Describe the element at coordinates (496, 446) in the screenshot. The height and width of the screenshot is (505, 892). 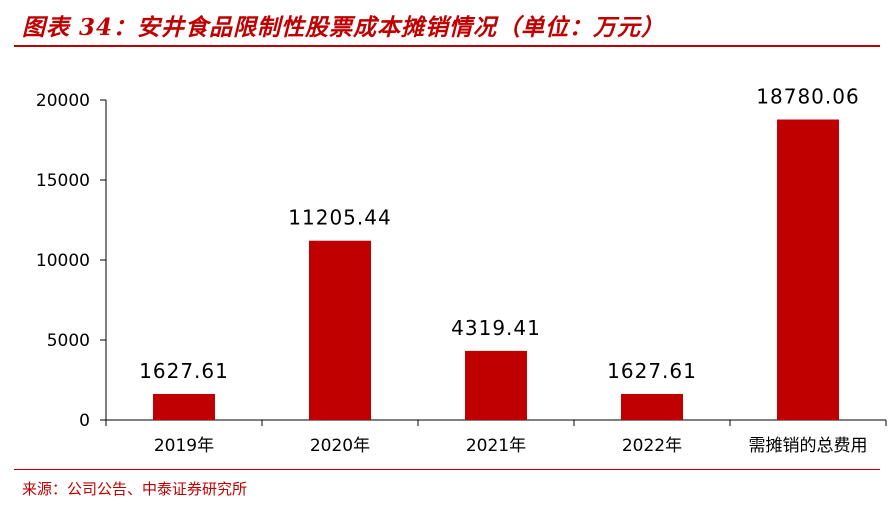
I see `x-category-label: 2021年` at that location.